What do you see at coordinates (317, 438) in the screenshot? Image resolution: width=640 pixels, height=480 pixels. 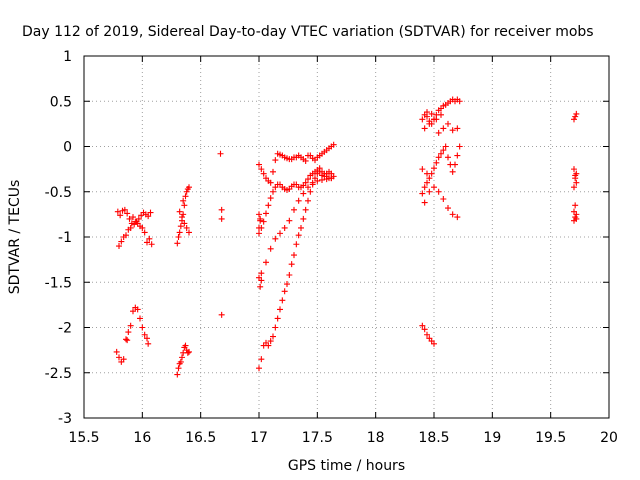 I see `x-tick-label: 17.5` at bounding box center [317, 438].